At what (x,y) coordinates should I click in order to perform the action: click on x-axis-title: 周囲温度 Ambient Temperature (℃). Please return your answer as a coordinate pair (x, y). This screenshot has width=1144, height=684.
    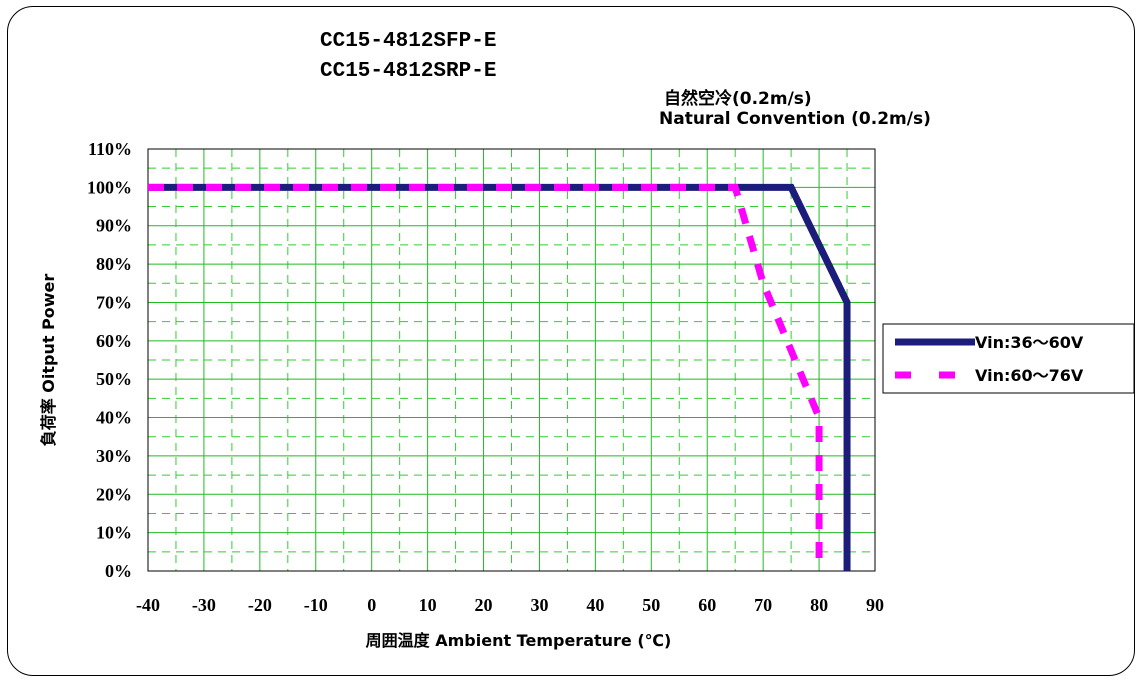
    Looking at the image, I should click on (519, 640).